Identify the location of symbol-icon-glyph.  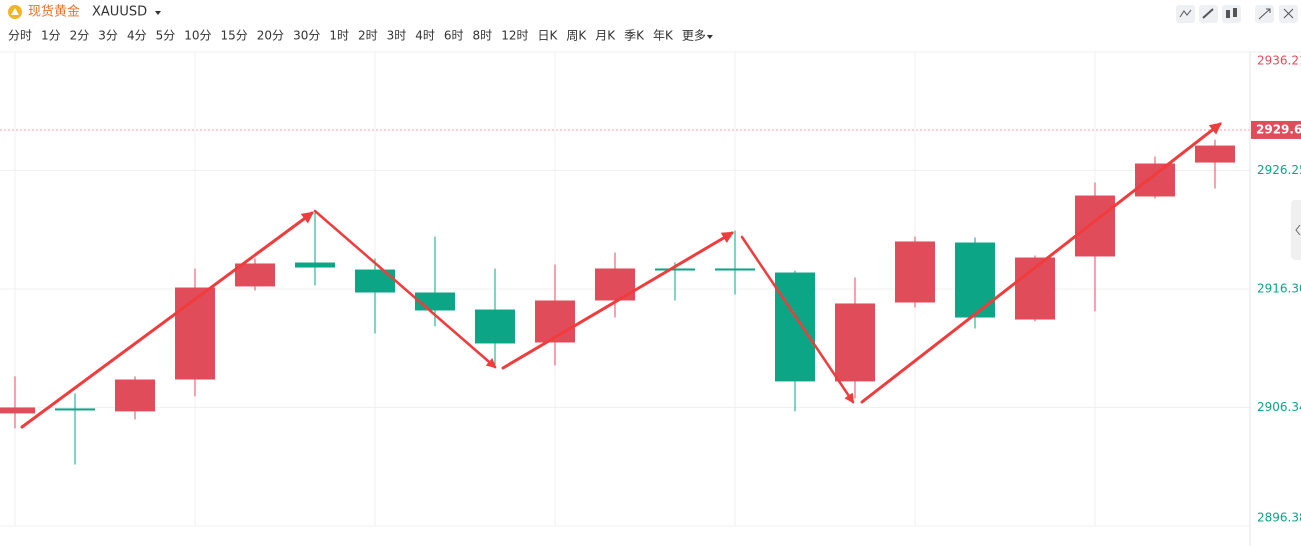
(15, 11).